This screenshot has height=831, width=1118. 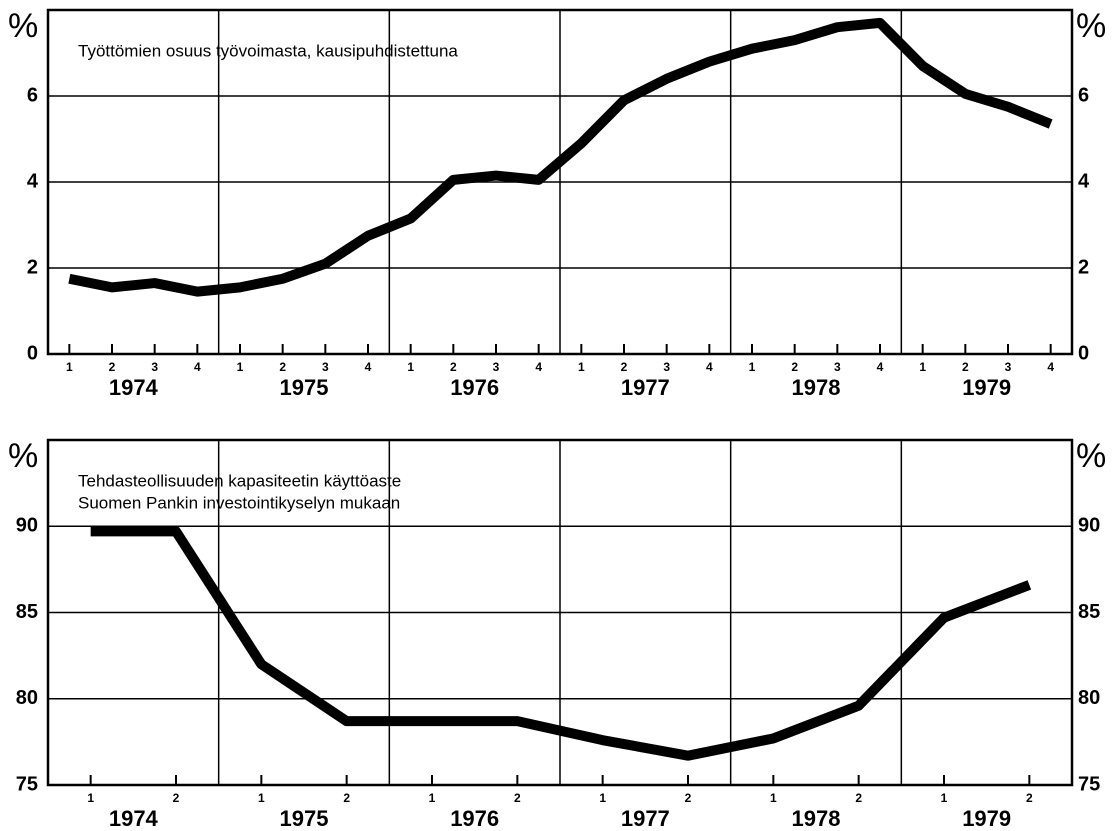 I want to click on y-tick-label: 75, so click(x=27, y=784).